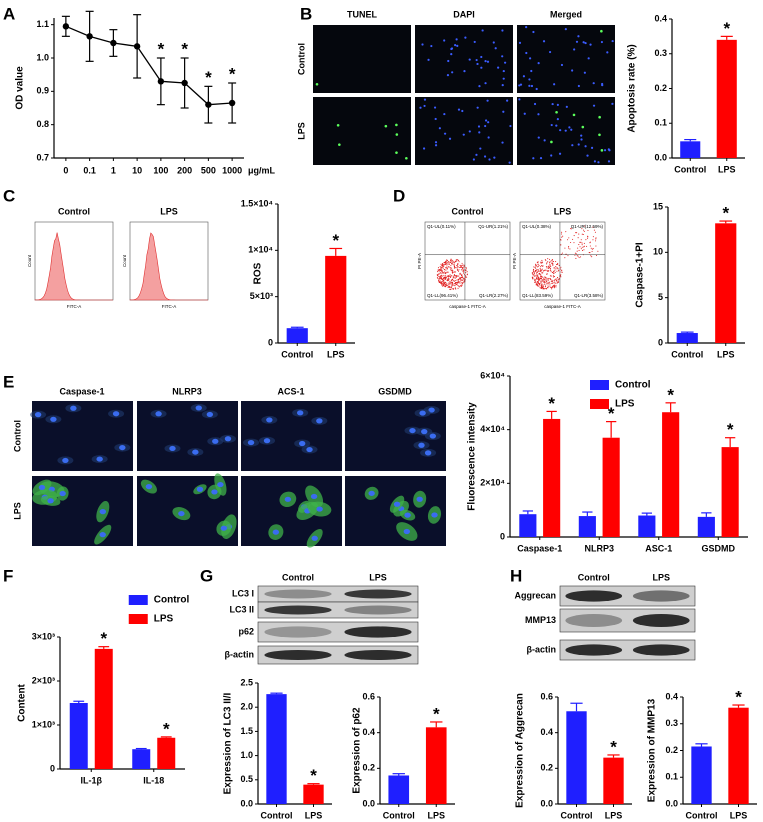 Image resolution: width=763 pixels, height=822 pixels. Describe the element at coordinates (9, 195) in the screenshot. I see `panel-letter: C` at that location.